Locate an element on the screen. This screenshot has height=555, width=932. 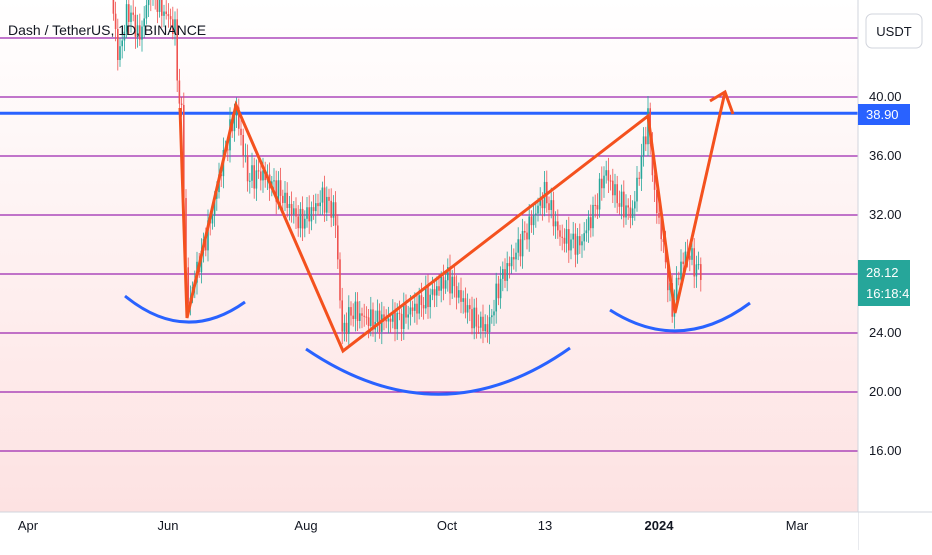
currency-label: USDT is located at coordinates (893, 31).